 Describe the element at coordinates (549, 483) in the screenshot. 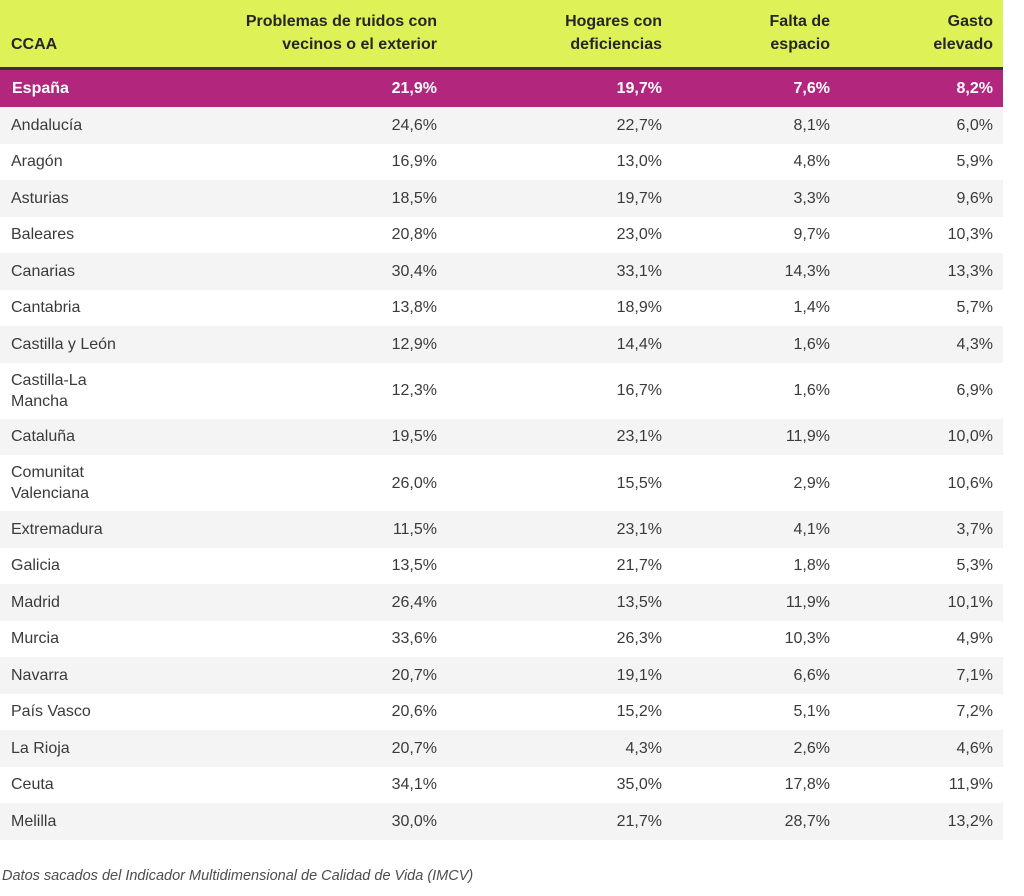

I see `value-cell: 15,5%` at that location.